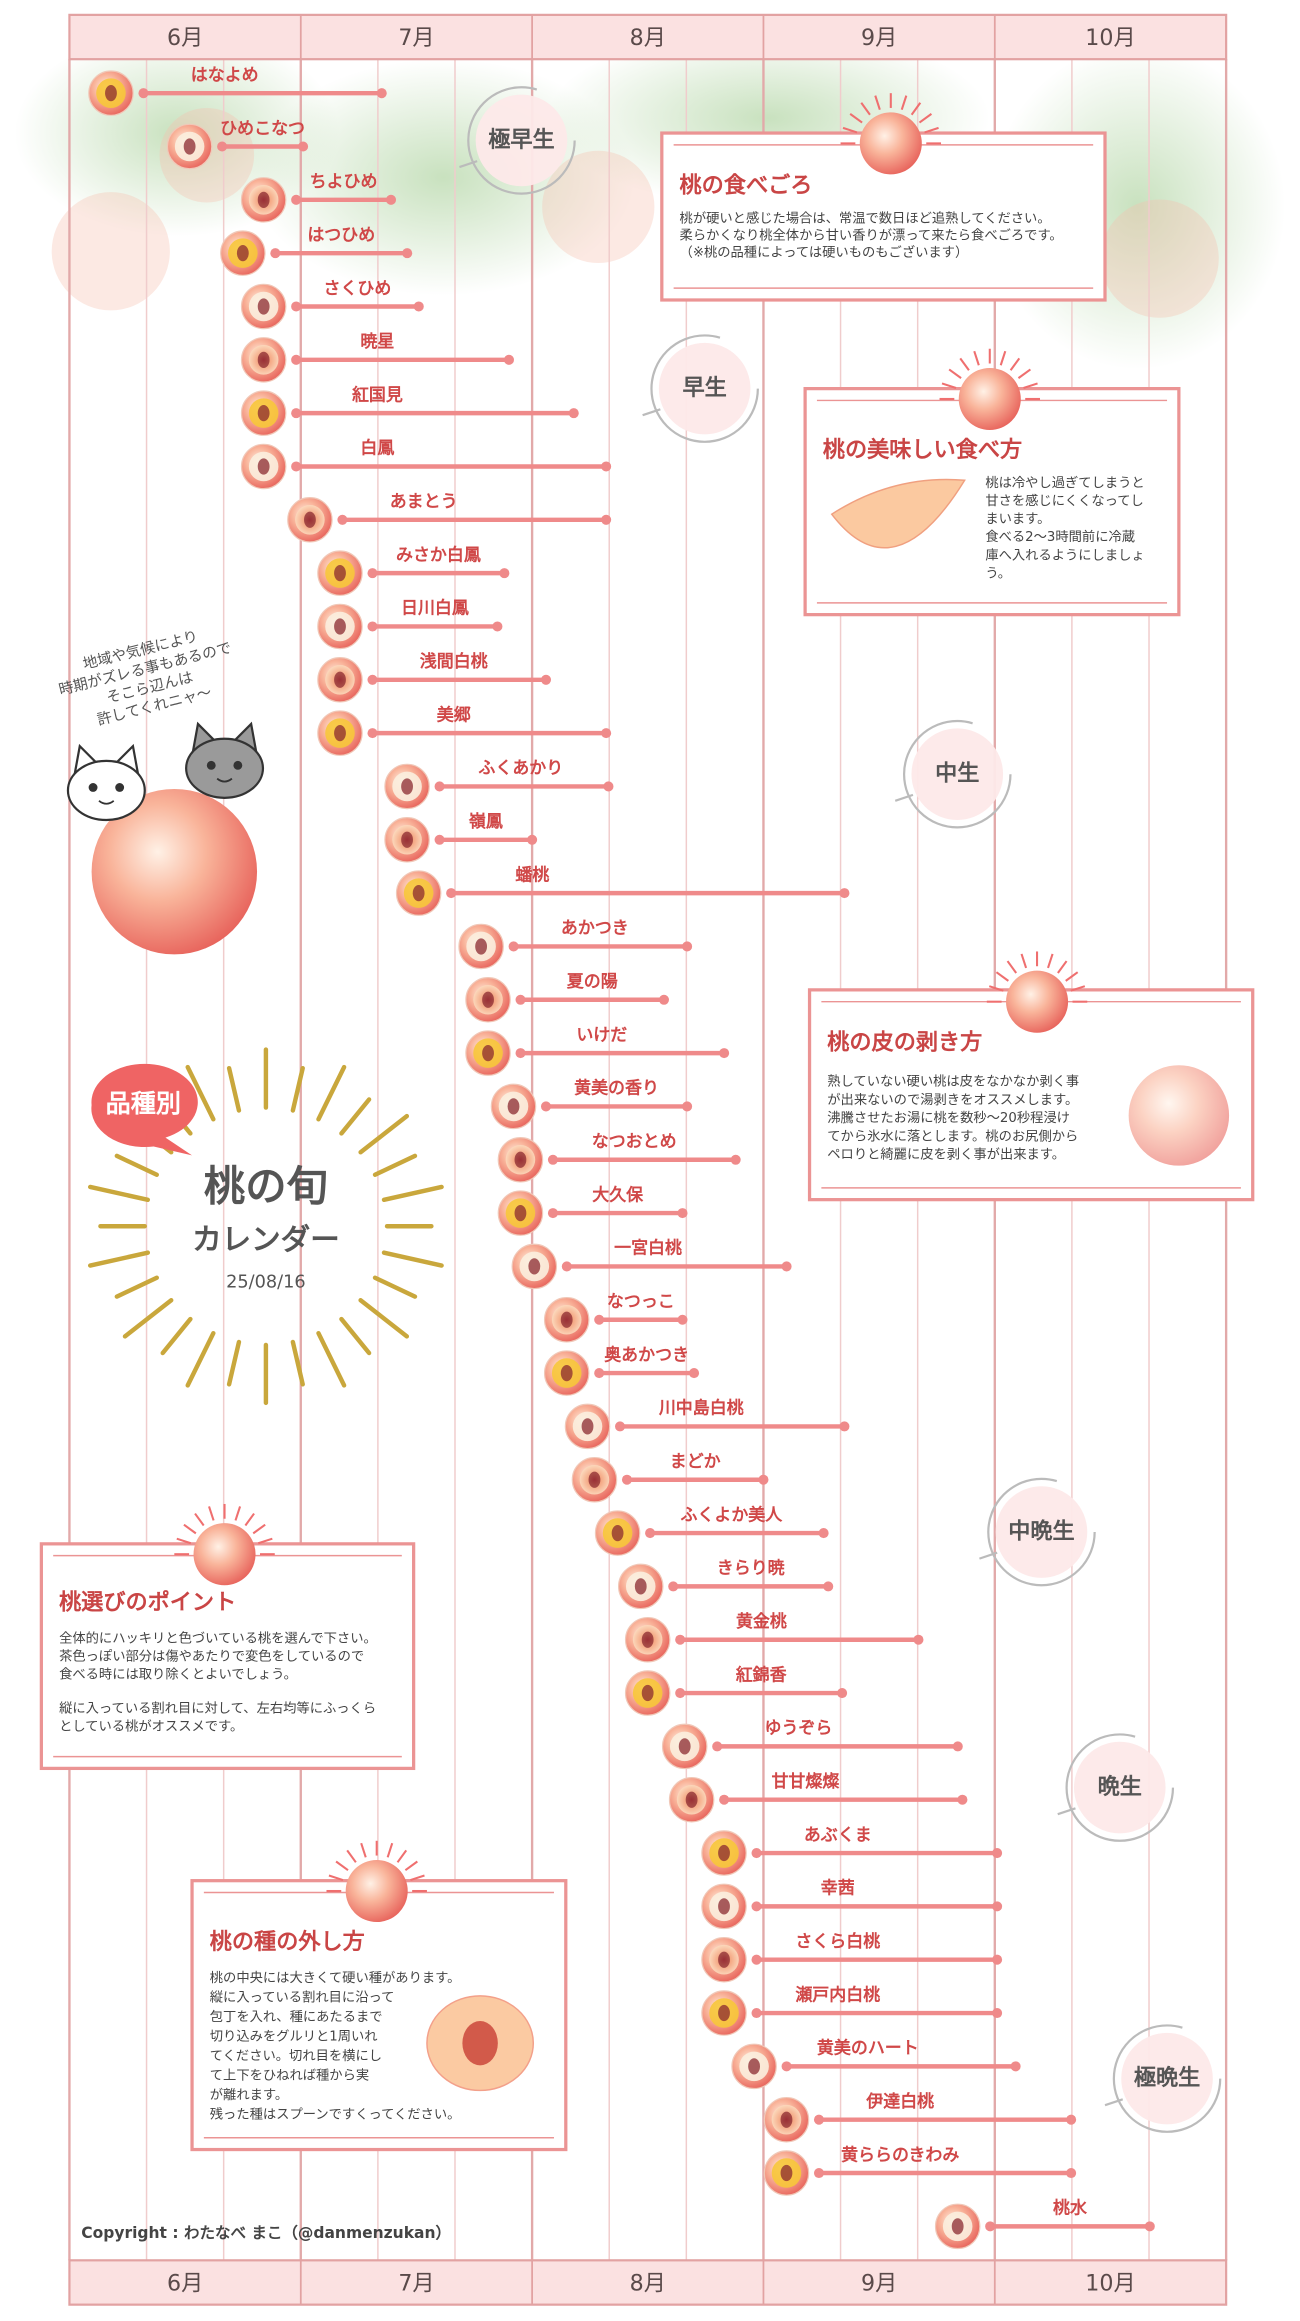 This screenshot has height=2321, width=1300. Describe the element at coordinates (670, 1477) in the screenshot. I see `variety-row: まどか` at that location.